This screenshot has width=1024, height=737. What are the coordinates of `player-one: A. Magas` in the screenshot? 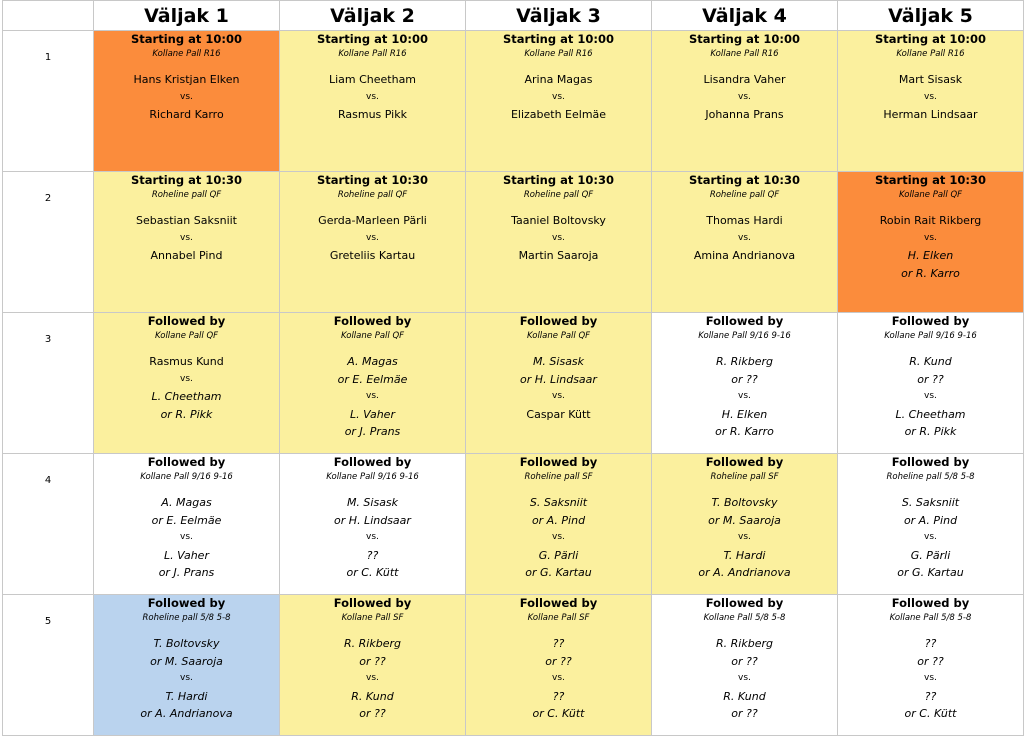 It's located at (372, 361).